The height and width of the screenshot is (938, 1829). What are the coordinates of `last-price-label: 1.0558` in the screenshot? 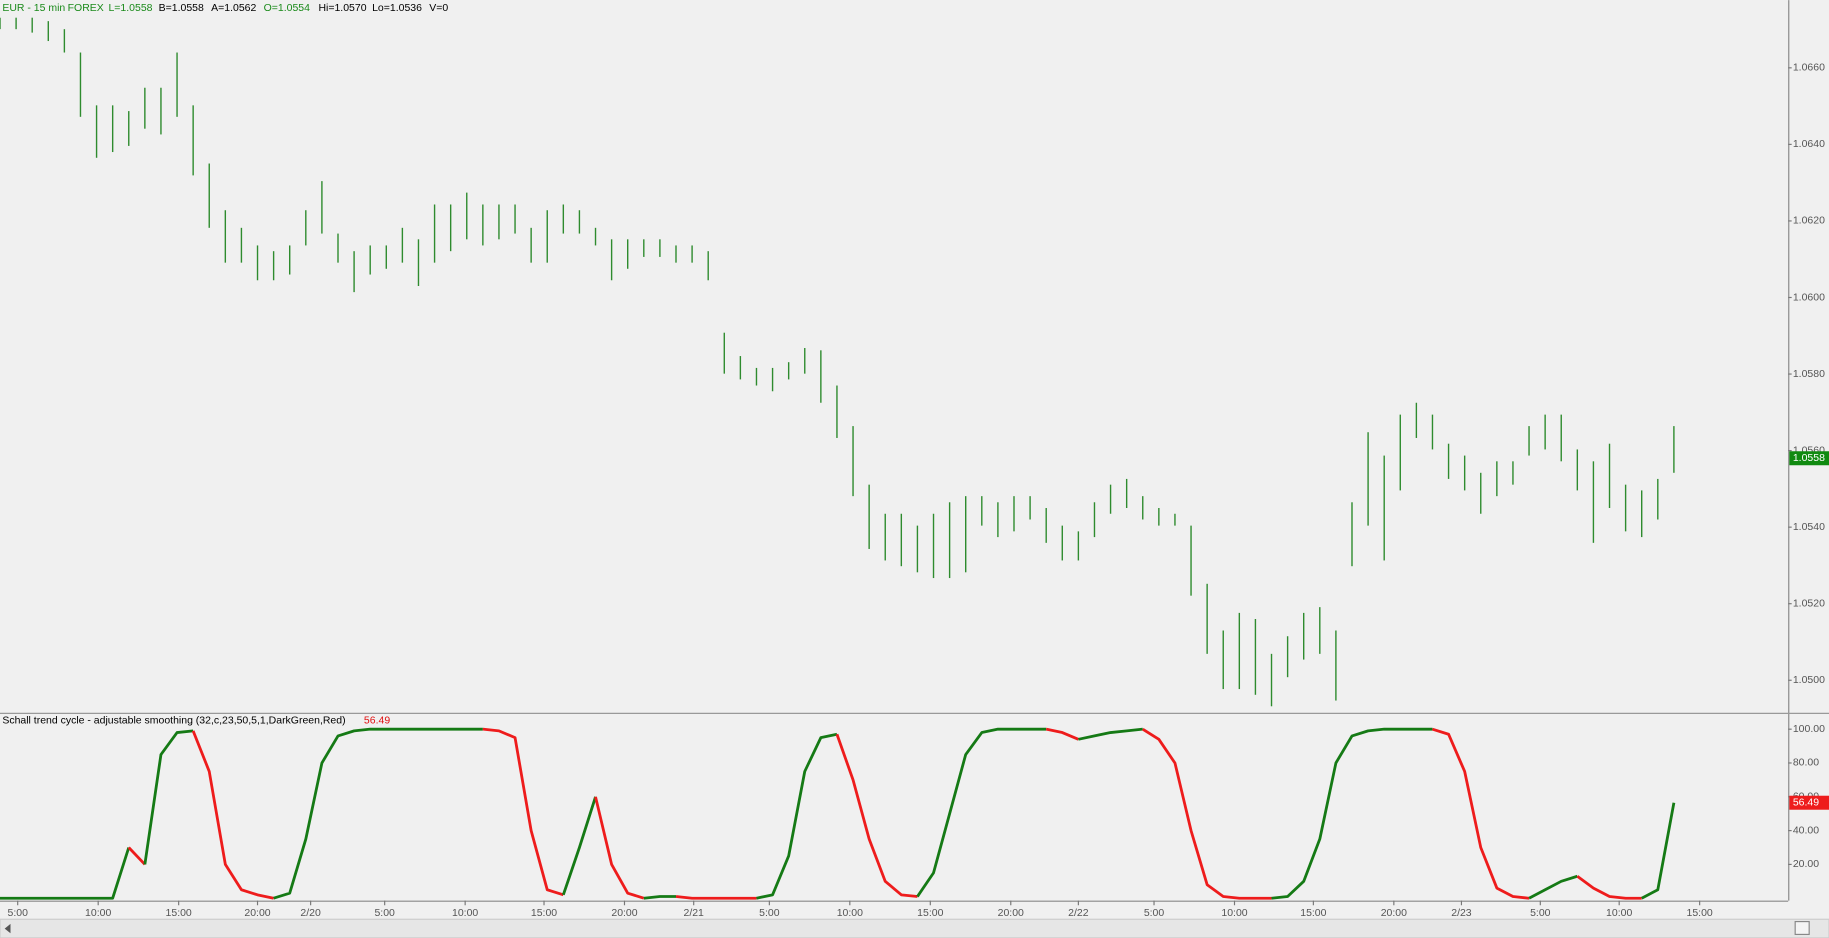 It's located at (1809, 458).